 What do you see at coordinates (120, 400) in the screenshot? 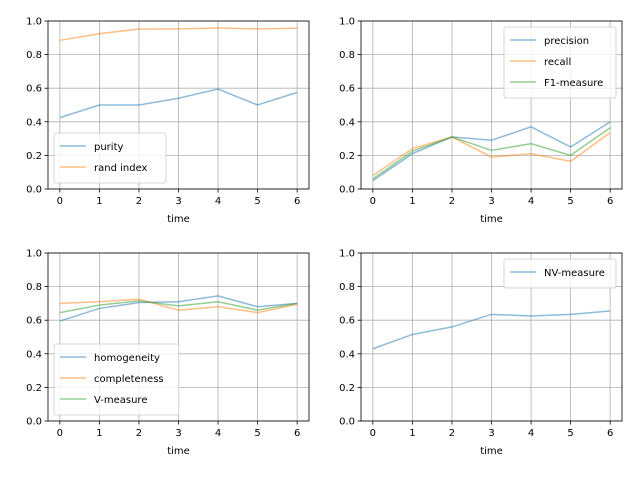
I see `legend-label: V-measure` at bounding box center [120, 400].